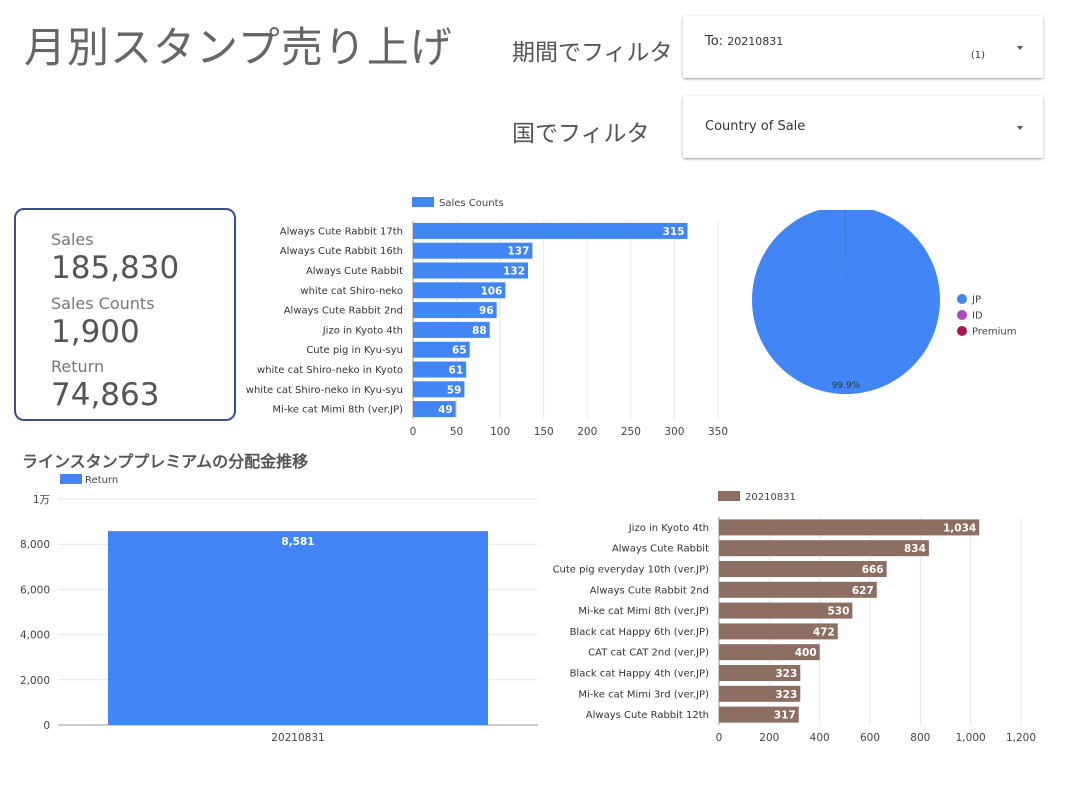  I want to click on legend-label: JP, so click(976, 300).